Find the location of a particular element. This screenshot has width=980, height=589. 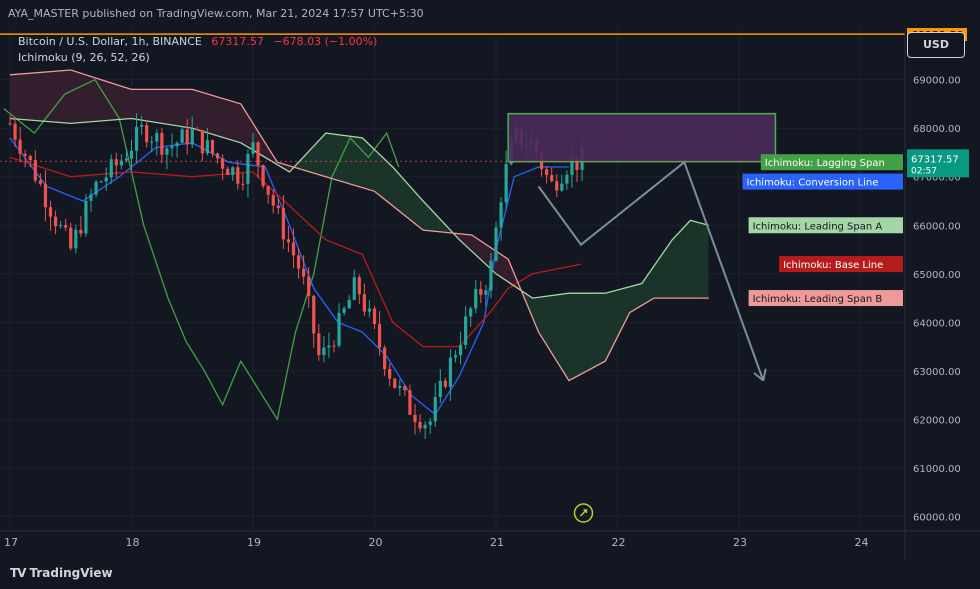

arrow-head is located at coordinates (764, 374).